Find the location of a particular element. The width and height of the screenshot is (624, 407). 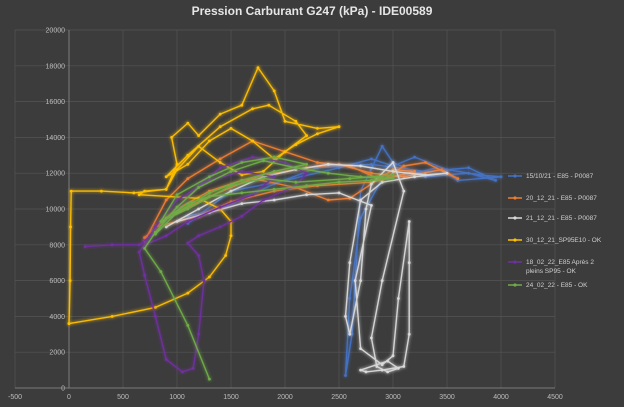

y-tick-label: 8000 is located at coordinates (57, 245).